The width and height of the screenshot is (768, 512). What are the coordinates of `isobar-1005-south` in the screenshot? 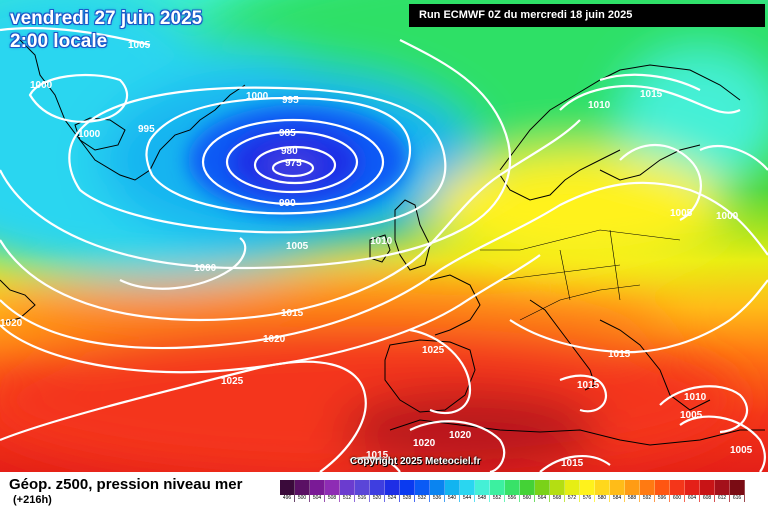 It's located at (375, 464).